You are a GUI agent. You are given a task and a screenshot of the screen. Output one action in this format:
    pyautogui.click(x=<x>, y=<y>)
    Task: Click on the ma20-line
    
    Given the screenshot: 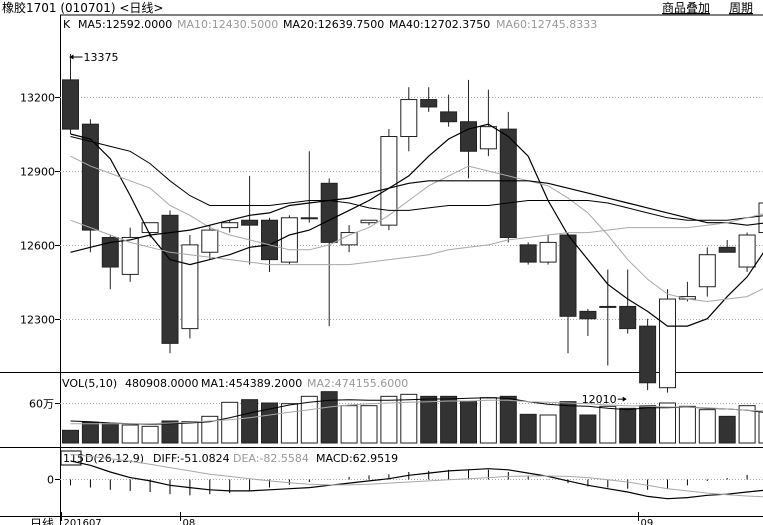 What is the action you would take?
    pyautogui.click(x=416, y=178)
    